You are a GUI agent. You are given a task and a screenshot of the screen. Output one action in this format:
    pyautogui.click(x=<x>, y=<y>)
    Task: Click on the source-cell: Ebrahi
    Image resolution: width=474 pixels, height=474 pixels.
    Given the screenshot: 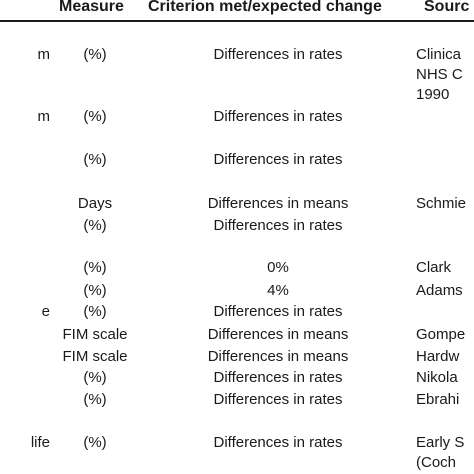 What is the action you would take?
    pyautogui.click(x=437, y=400)
    